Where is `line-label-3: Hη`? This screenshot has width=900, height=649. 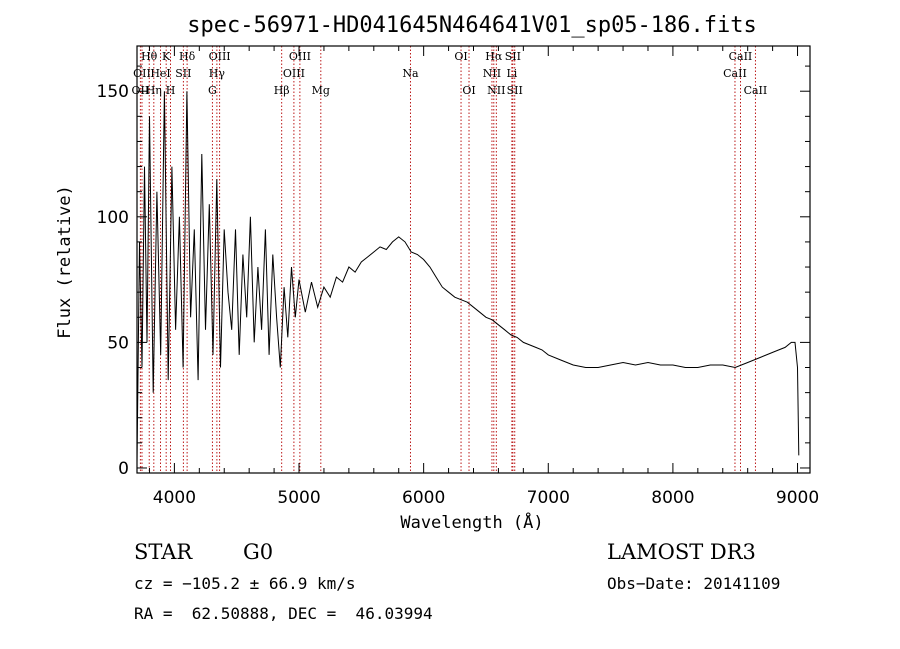 line-label-3: Hη is located at coordinates (154, 90).